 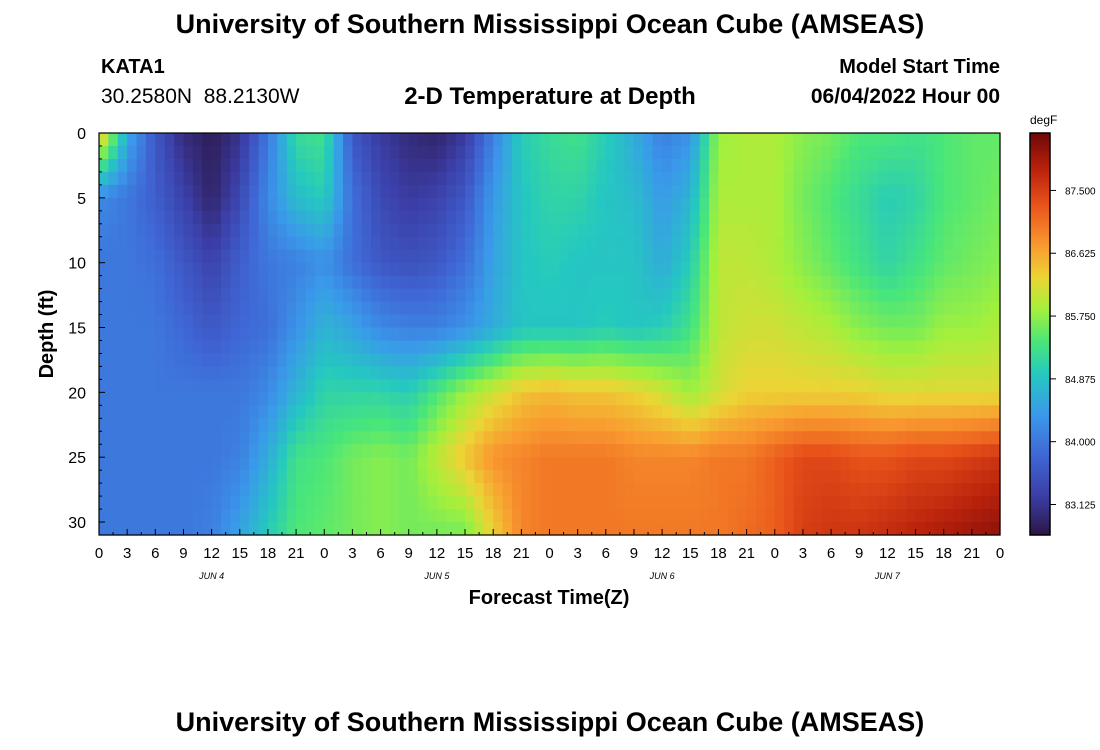 I want to click on model-start-date: 06/04/2022 Hour 00, so click(x=905, y=96).